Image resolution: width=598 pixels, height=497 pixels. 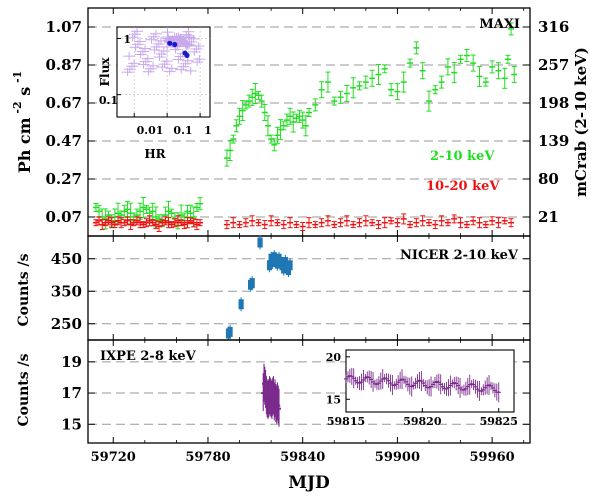 What do you see at coordinates (491, 457) in the screenshot?
I see `x-tick-label: 59960` at bounding box center [491, 457].